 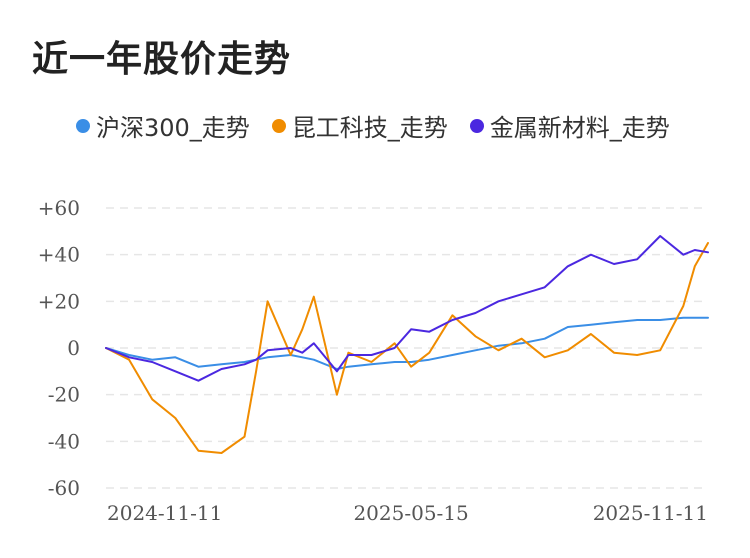 What do you see at coordinates (59, 301) in the screenshot?
I see `y-tick-label: +20` at bounding box center [59, 301].